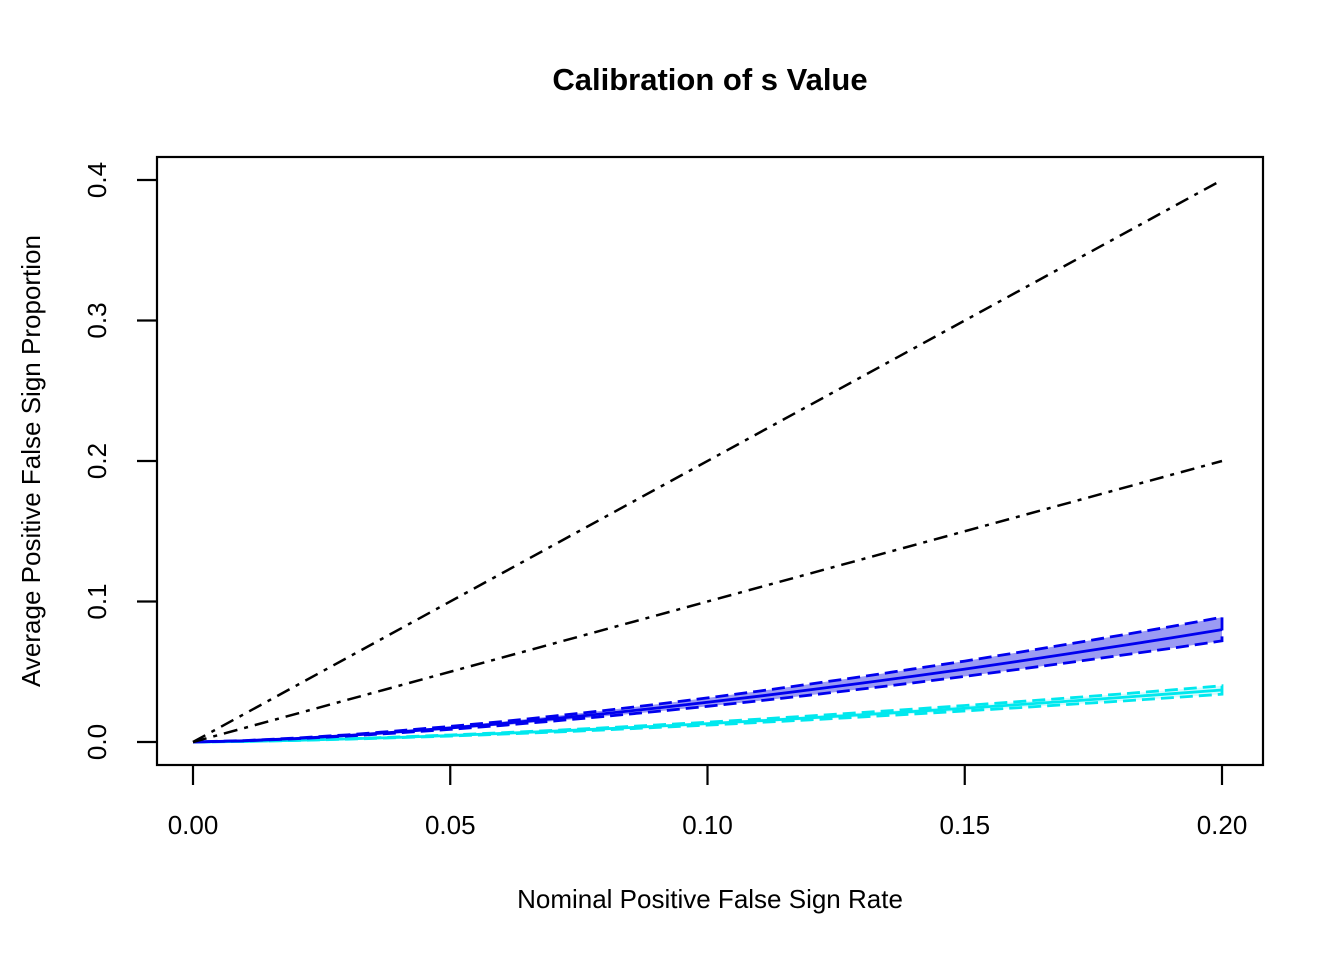  I want to click on x-axis-label: Nominal Positive False Sign Rate, so click(710, 899).